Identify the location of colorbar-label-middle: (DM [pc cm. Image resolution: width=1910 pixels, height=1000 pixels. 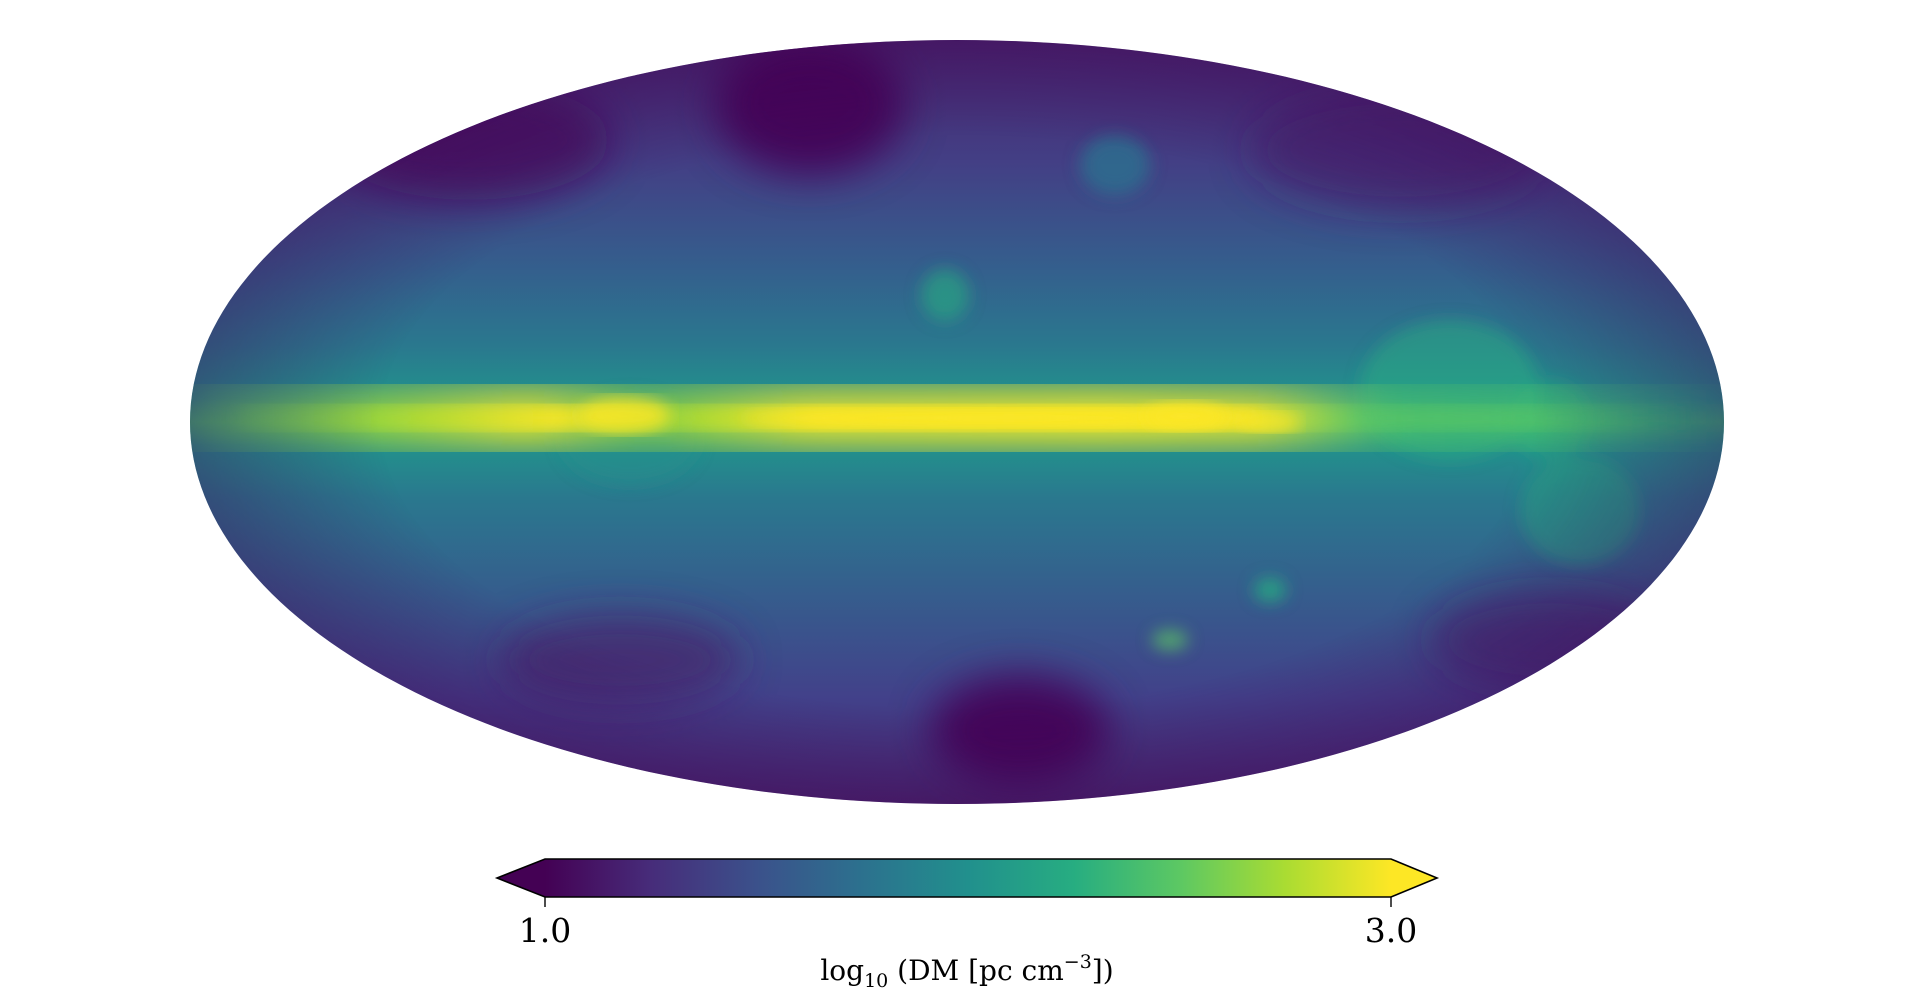
(976, 970).